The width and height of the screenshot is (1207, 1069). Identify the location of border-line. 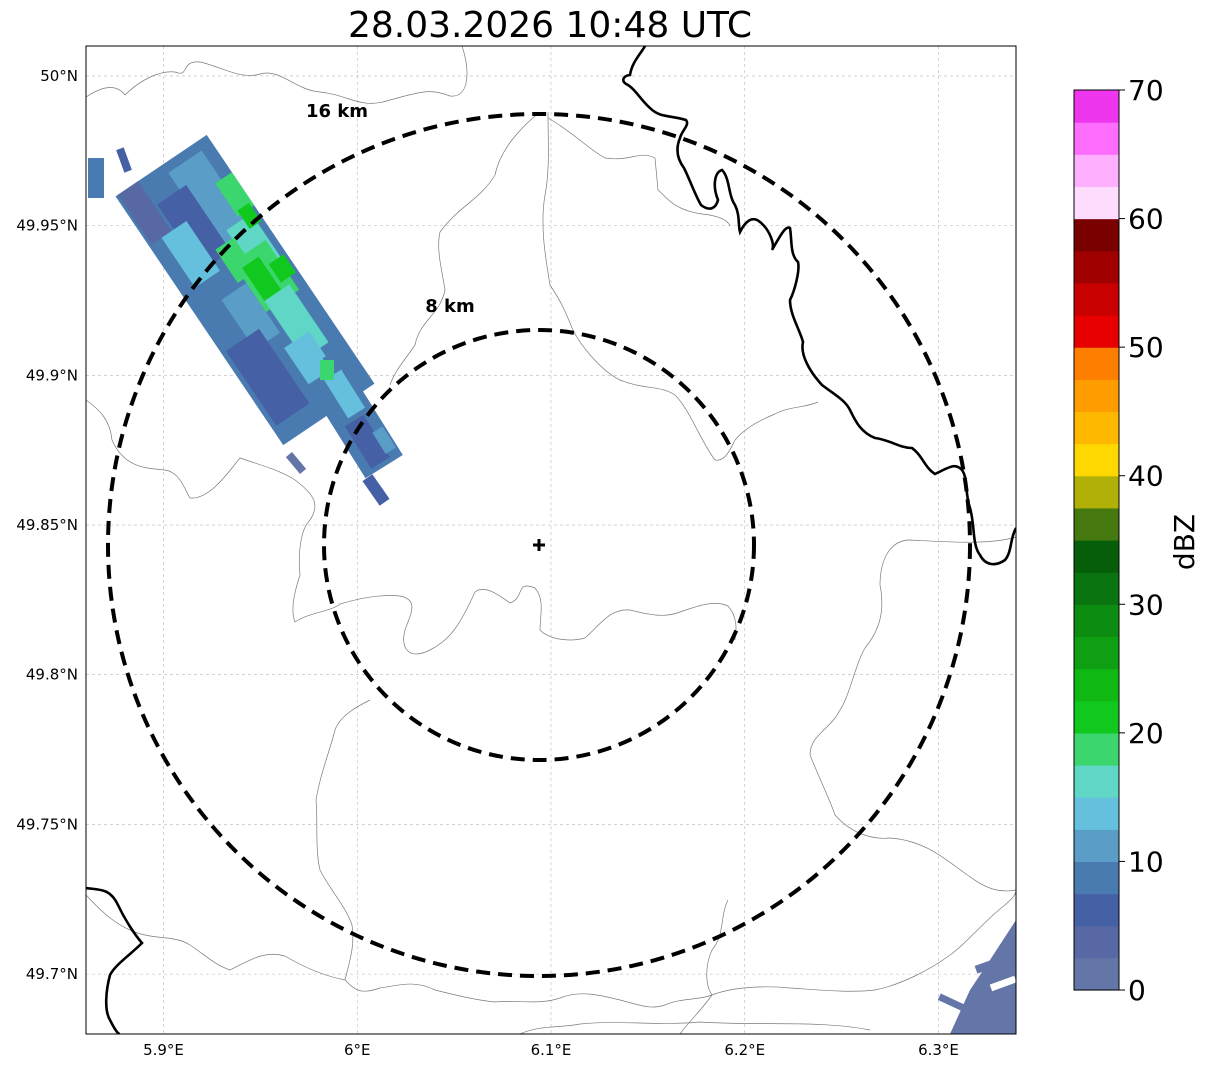
(115, 960).